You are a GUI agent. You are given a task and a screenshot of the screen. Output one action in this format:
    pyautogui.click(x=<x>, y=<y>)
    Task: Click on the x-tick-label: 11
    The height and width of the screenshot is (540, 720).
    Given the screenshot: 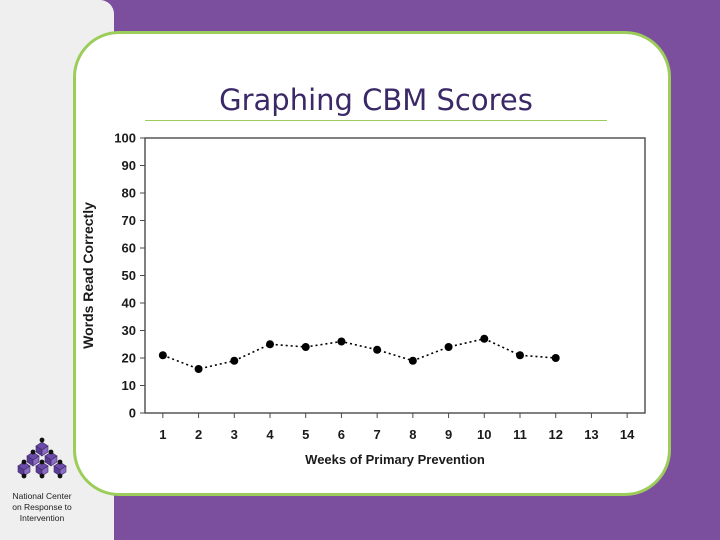 What is the action you would take?
    pyautogui.click(x=520, y=434)
    